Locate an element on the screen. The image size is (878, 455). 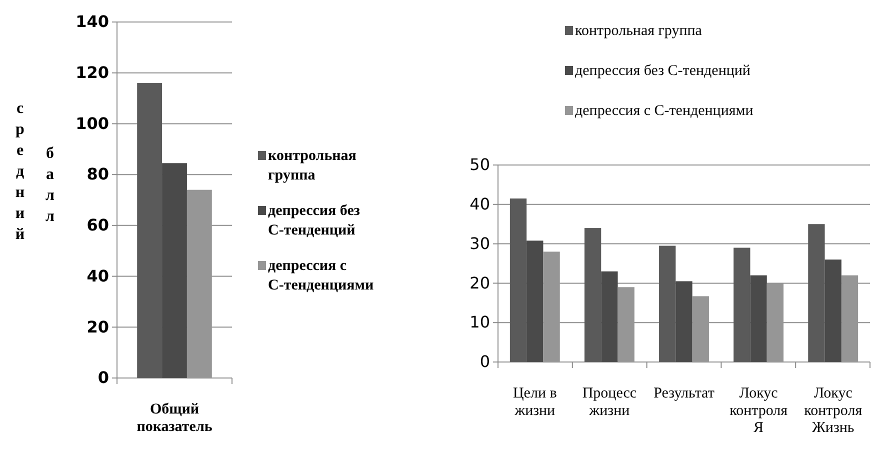
y-tick-label: 10 is located at coordinates (480, 322).